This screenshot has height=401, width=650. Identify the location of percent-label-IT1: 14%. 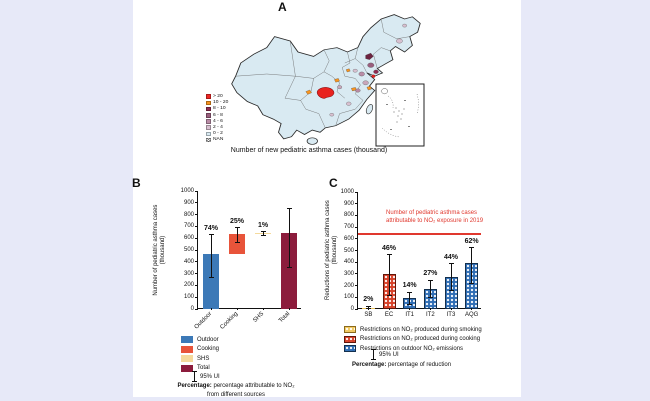
(409, 286).